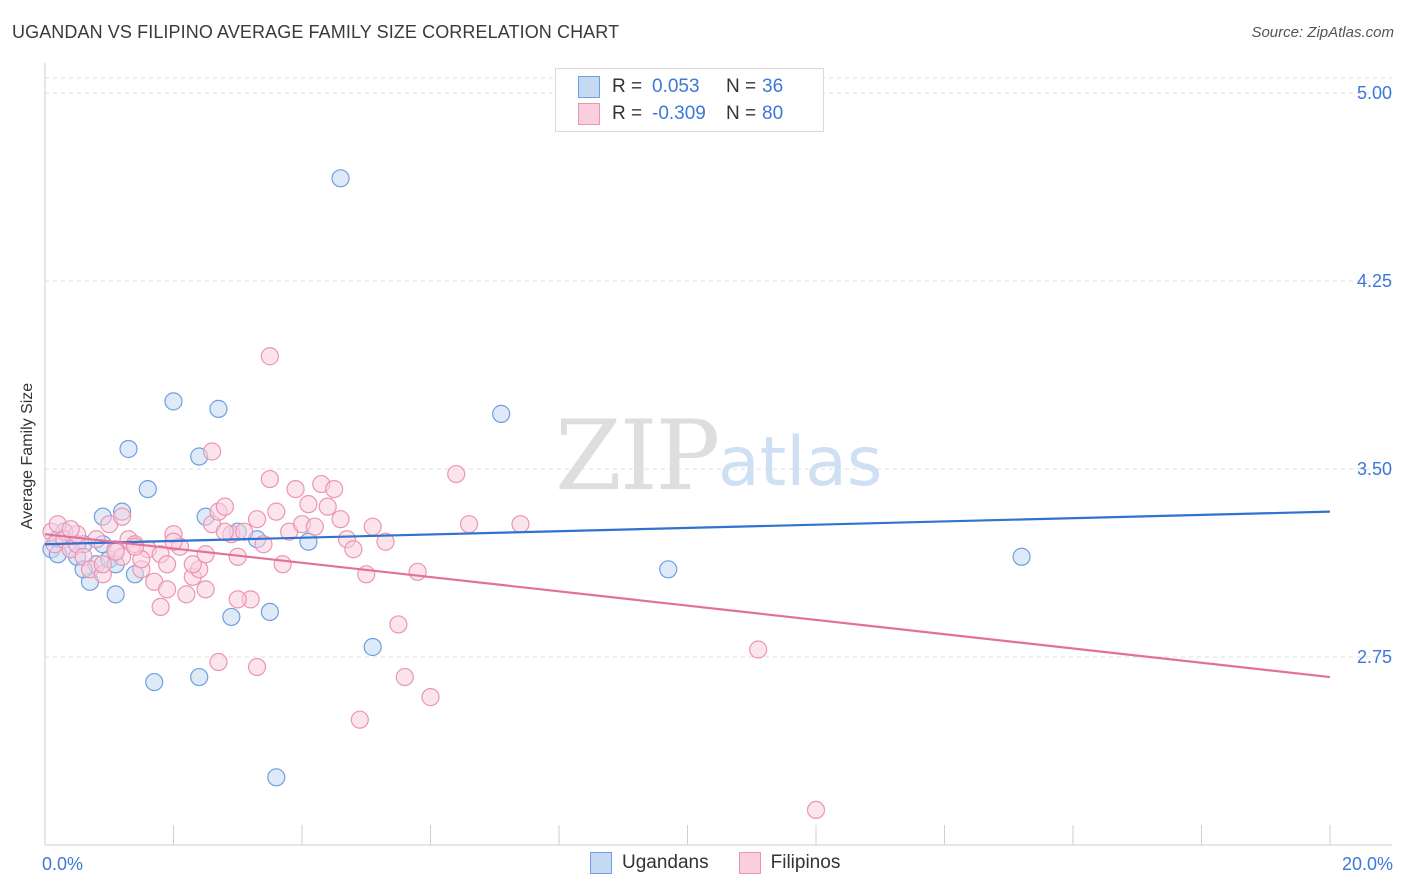 This screenshot has width=1406, height=892. What do you see at coordinates (1367, 864) in the screenshot?
I see `x-tick-label: 20.0%` at bounding box center [1367, 864].